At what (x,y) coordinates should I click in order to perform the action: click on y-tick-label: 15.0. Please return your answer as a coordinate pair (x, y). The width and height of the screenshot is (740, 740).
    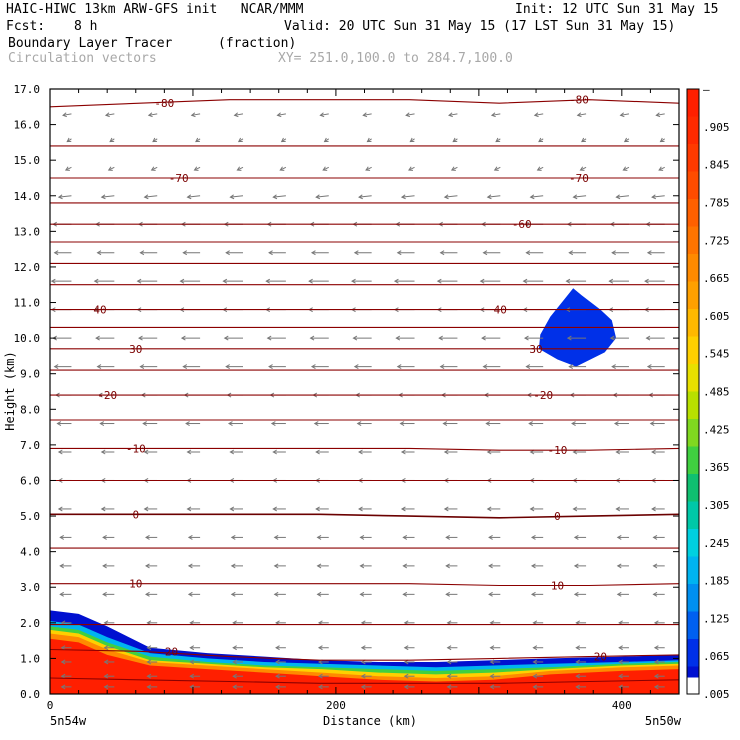
    Looking at the image, I should click on (27, 160).